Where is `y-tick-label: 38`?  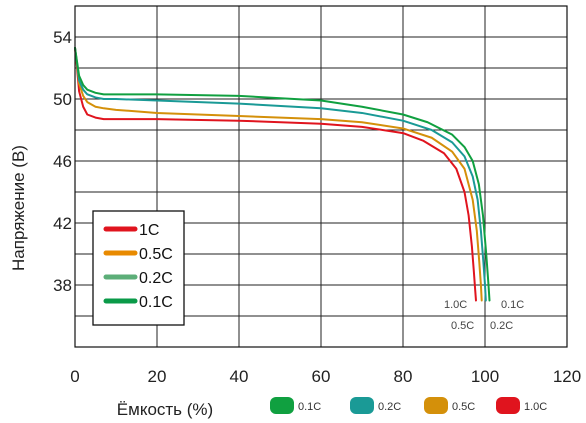 y-tick-label: 38 is located at coordinates (62, 285).